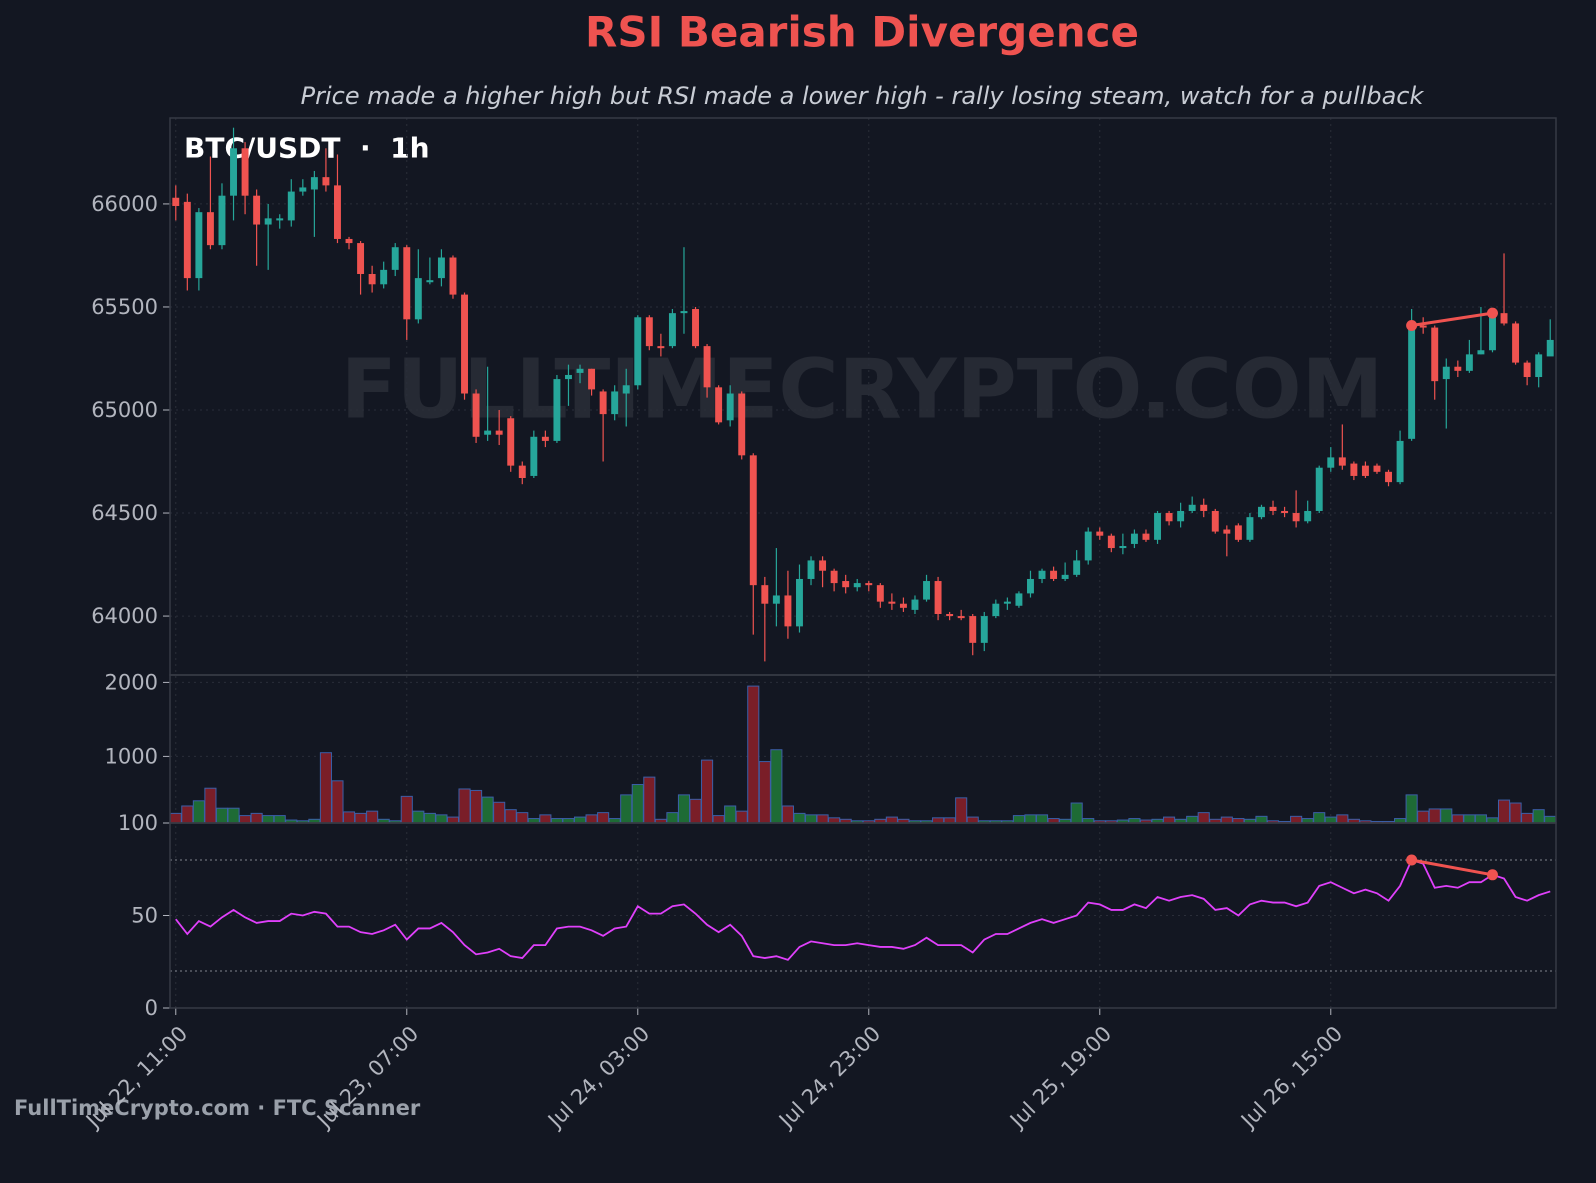  Describe the element at coordinates (124, 204) in the screenshot. I see `y-tick-label: 66000` at that location.